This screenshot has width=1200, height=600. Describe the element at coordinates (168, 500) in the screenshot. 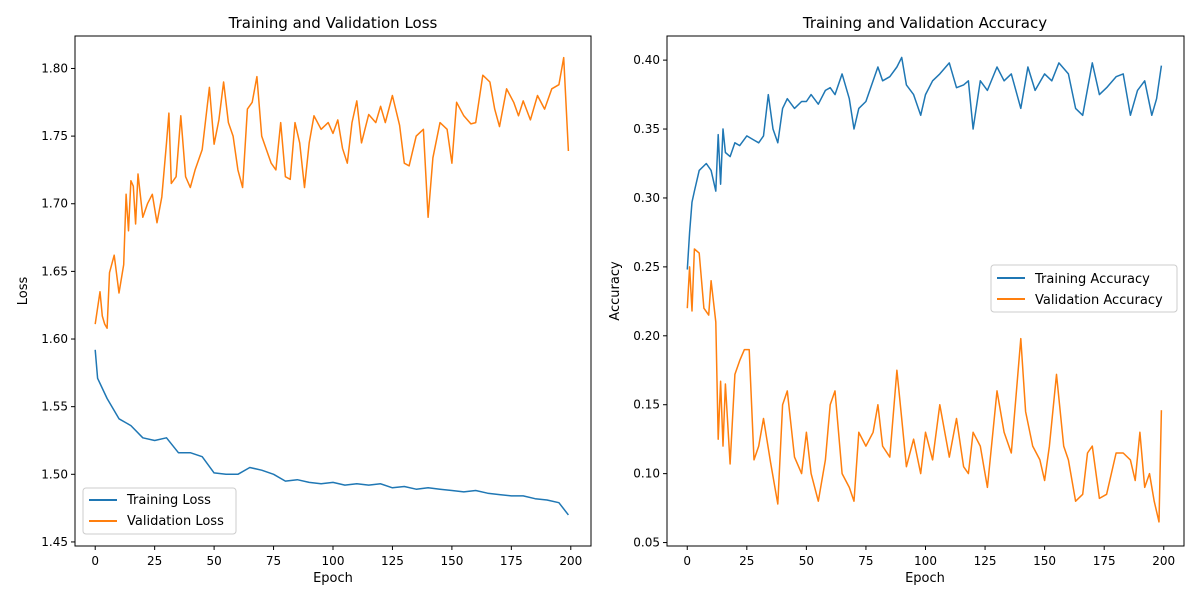

I see `legend-label-training-loss: Training Loss` at that location.